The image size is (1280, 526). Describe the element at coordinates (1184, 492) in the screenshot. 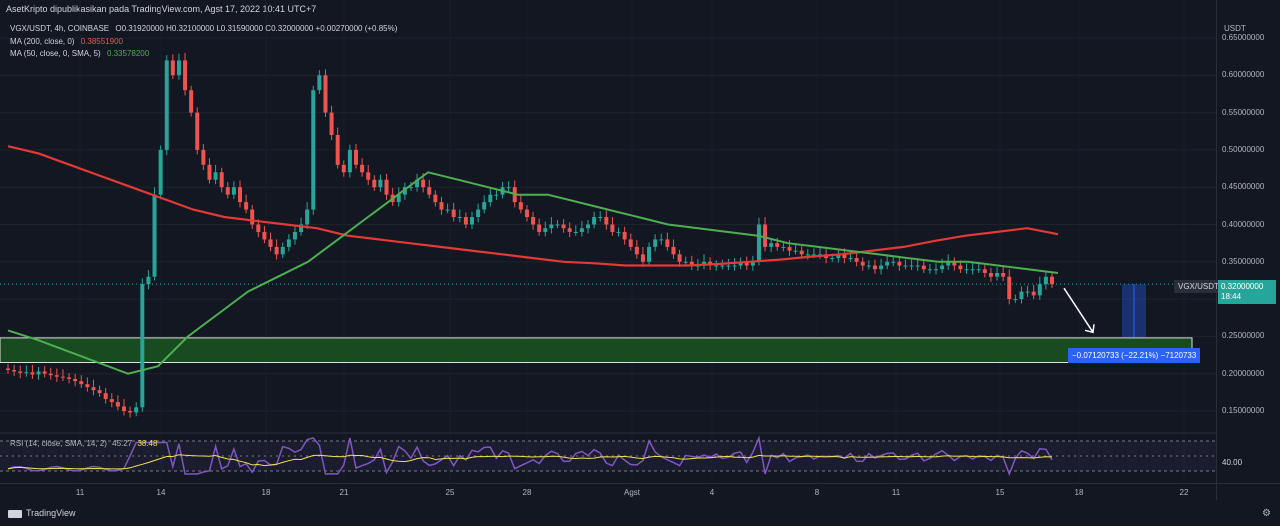

I see `time-label: 22` at that location.